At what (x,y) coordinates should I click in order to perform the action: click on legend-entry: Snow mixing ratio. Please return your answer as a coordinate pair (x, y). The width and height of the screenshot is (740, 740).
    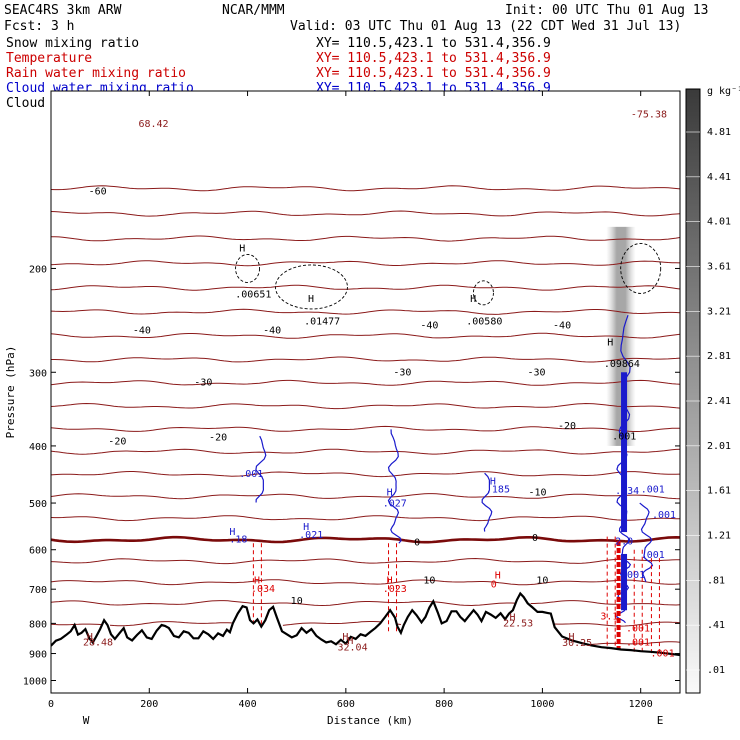
    Looking at the image, I should click on (72, 43).